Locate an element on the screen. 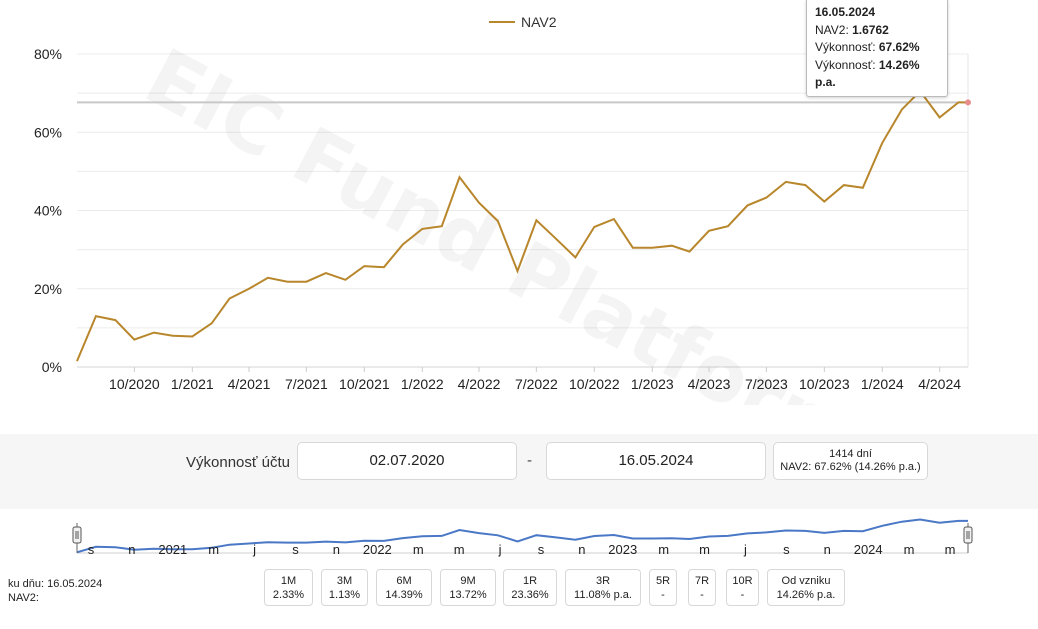 Image resolution: width=1038 pixels, height=629 pixels. period-button-10r: 10R - is located at coordinates (742, 587).